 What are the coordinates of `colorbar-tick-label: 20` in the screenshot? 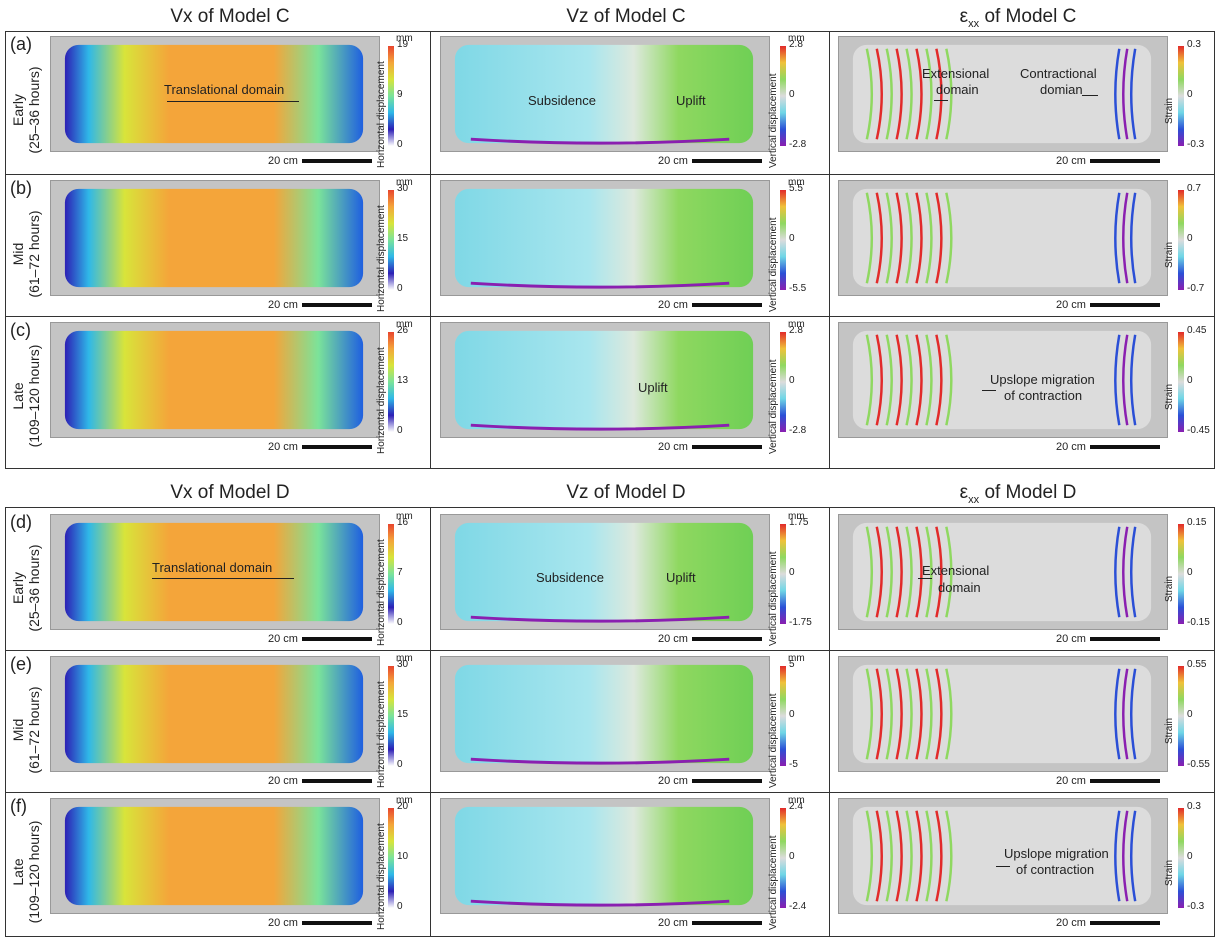 It's located at (403, 806).